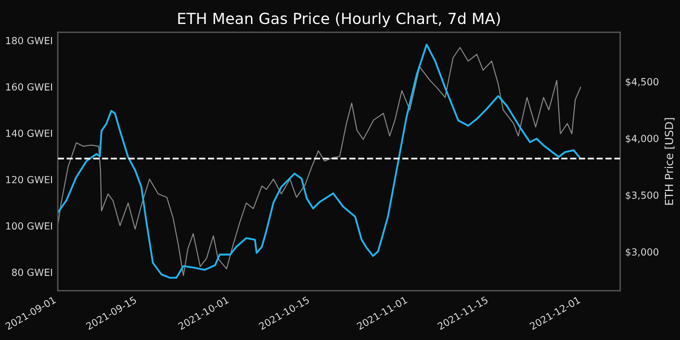 This screenshot has height=340, width=680. I want to click on y-tick-label: 180 GWEI, so click(29, 40).